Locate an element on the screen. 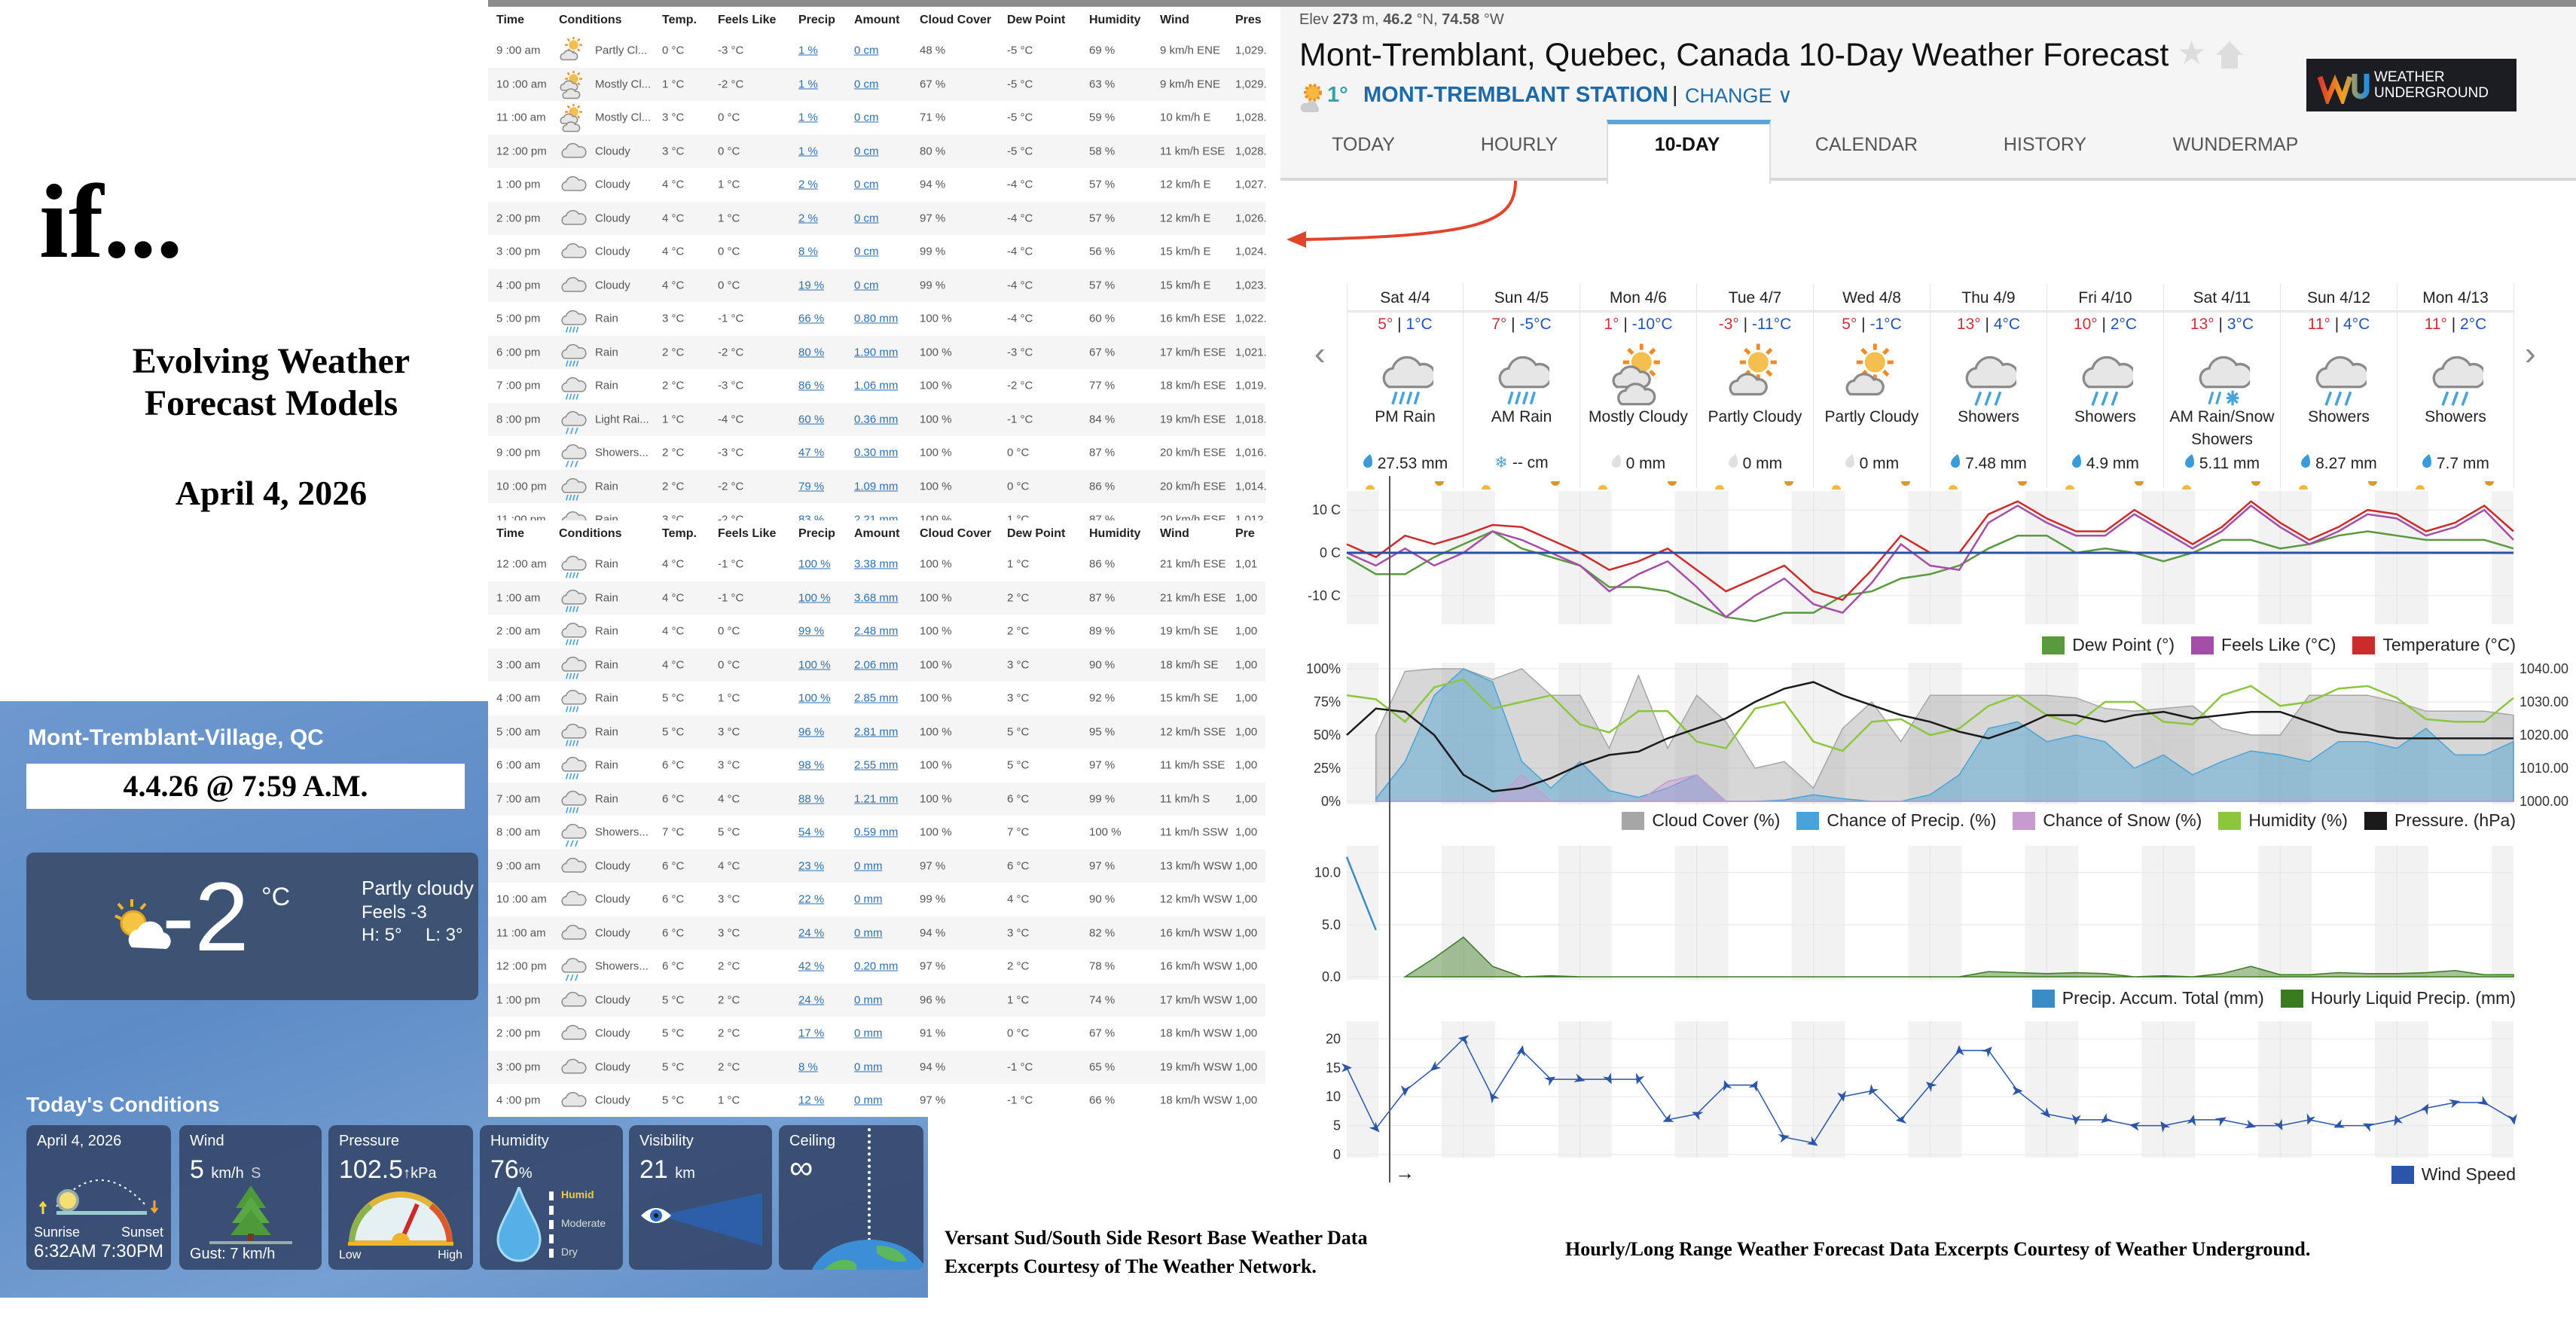  cell-precip: 23 % is located at coordinates (812, 866).